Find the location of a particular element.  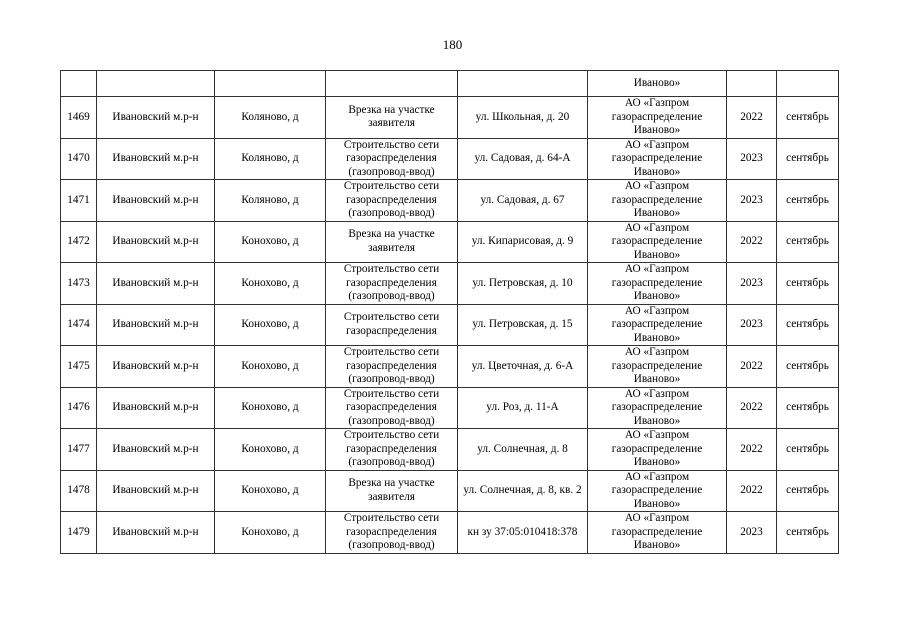

address-cell: ул. Кипарисовая, д. 9 is located at coordinates (522, 241).